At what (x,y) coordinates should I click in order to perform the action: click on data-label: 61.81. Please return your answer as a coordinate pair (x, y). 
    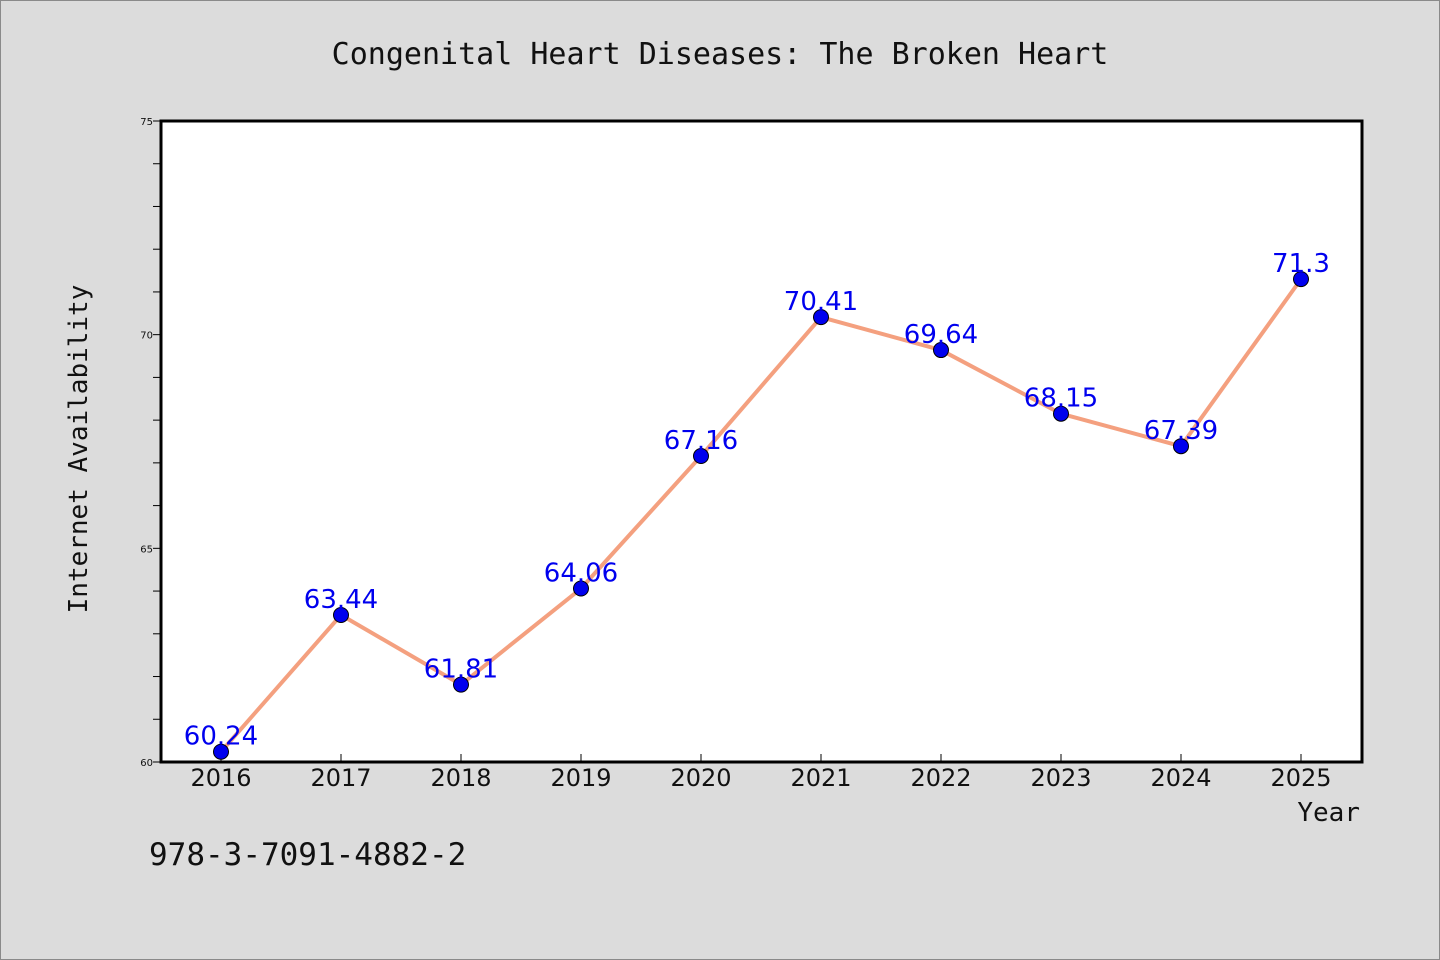
    Looking at the image, I should click on (461, 670).